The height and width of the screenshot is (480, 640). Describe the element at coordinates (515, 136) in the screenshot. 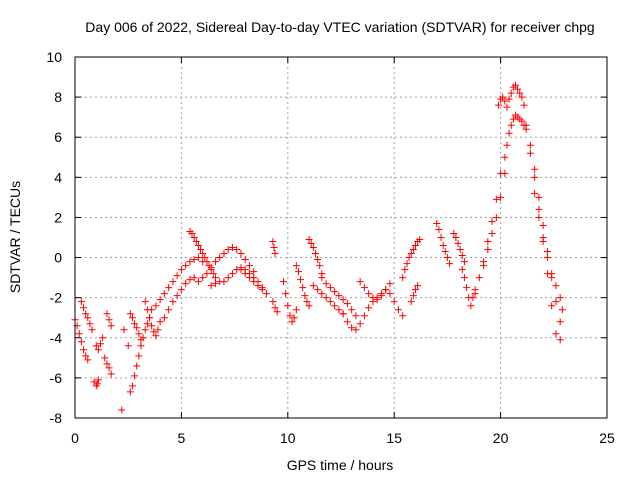

I see `series-s36` at that location.